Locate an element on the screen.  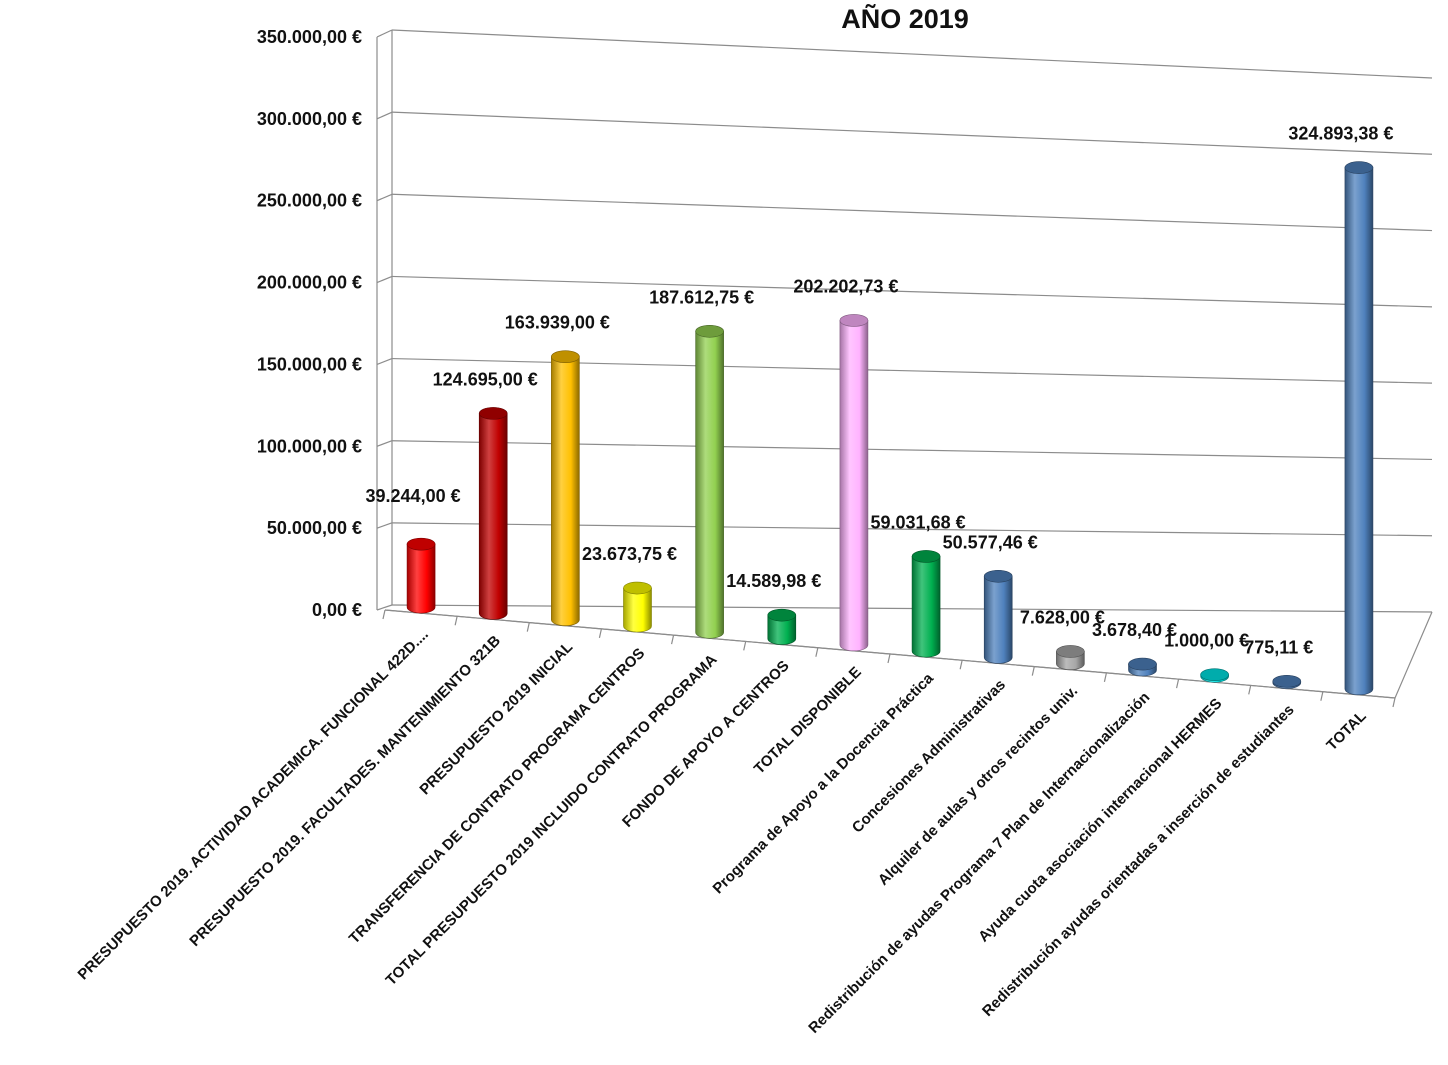
data-label: 59.031,68 € is located at coordinates (918, 522).